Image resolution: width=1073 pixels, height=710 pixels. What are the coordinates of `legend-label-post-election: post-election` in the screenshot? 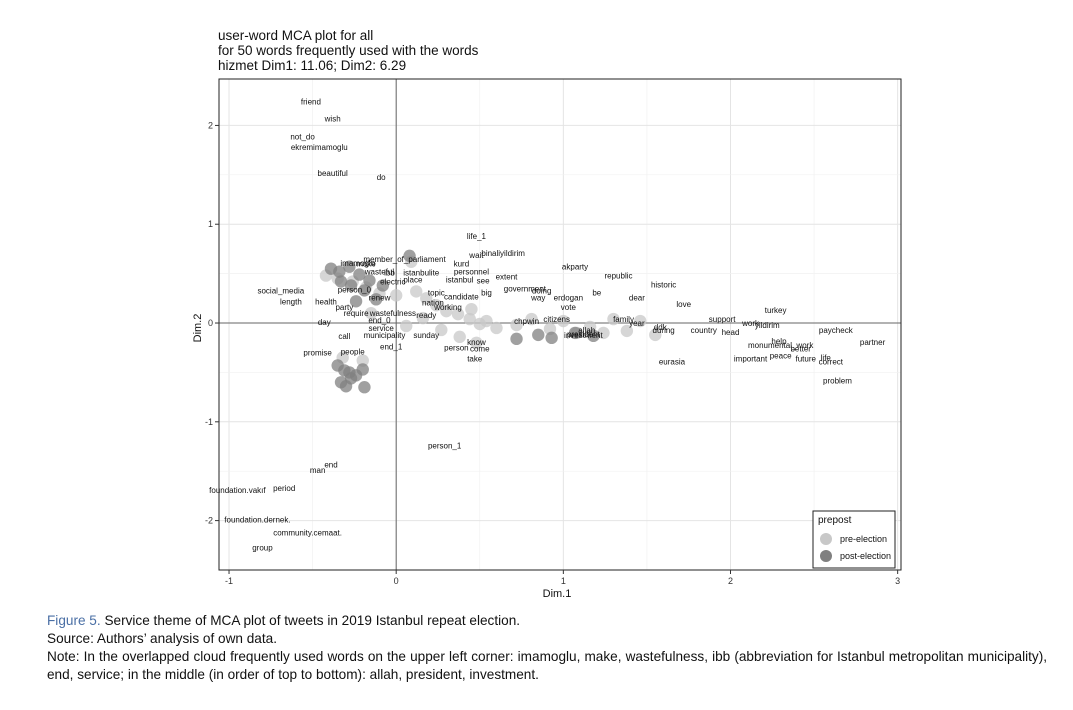 It's located at (865, 556).